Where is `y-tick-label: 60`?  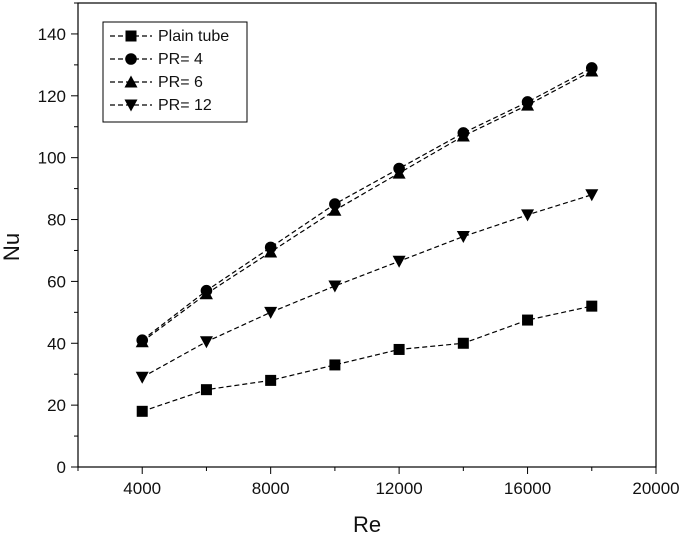
y-tick-label: 60 is located at coordinates (56, 281).